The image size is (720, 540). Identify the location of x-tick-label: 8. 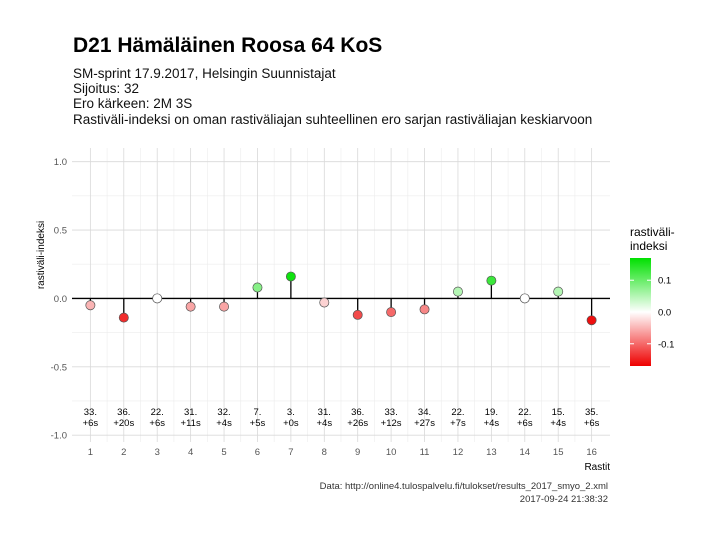
(324, 452).